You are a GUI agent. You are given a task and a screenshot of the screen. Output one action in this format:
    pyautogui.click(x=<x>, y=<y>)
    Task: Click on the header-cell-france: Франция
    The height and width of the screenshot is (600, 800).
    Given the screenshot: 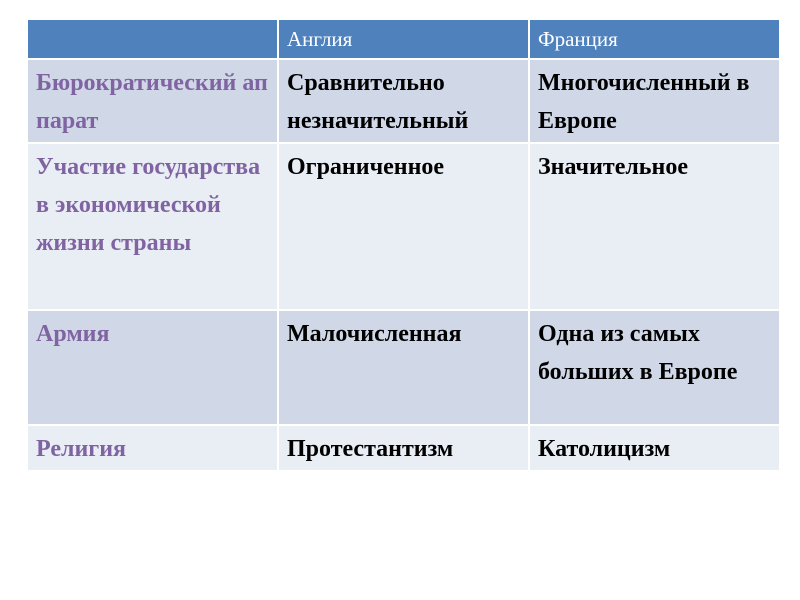 What is the action you would take?
    pyautogui.click(x=654, y=39)
    